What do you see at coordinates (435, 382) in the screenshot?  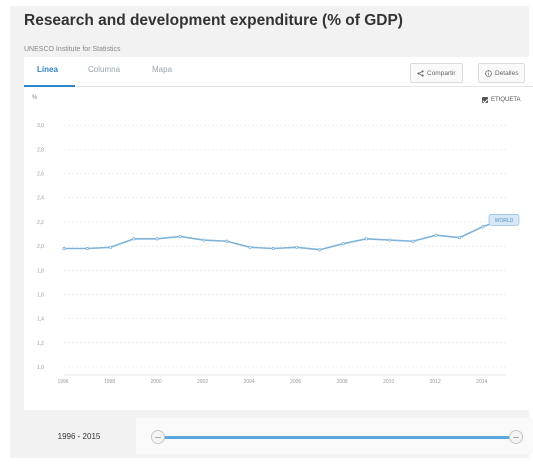 I see `x-tick-label: 2012` at bounding box center [435, 382].